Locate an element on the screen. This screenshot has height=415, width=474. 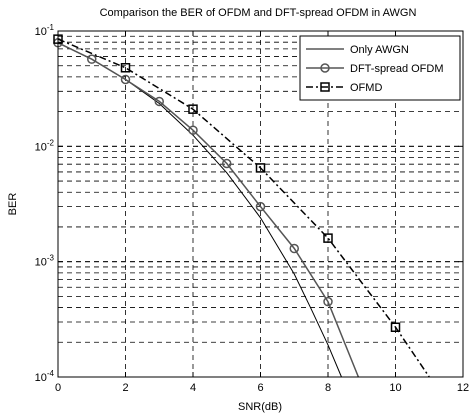
x-tick-label: 12 is located at coordinates (463, 388).